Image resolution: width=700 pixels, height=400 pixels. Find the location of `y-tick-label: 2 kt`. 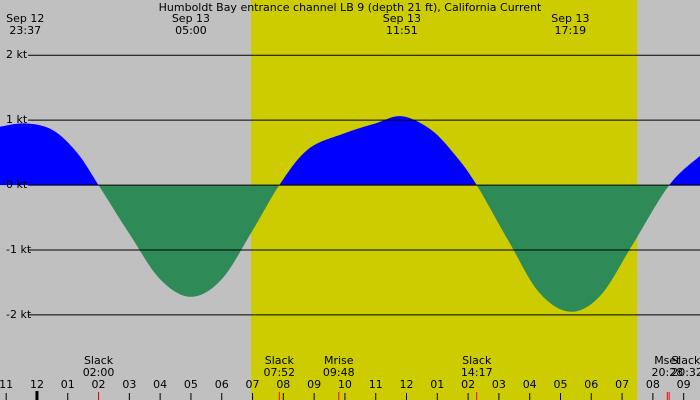

y-tick-label: 2 kt is located at coordinates (17, 54).